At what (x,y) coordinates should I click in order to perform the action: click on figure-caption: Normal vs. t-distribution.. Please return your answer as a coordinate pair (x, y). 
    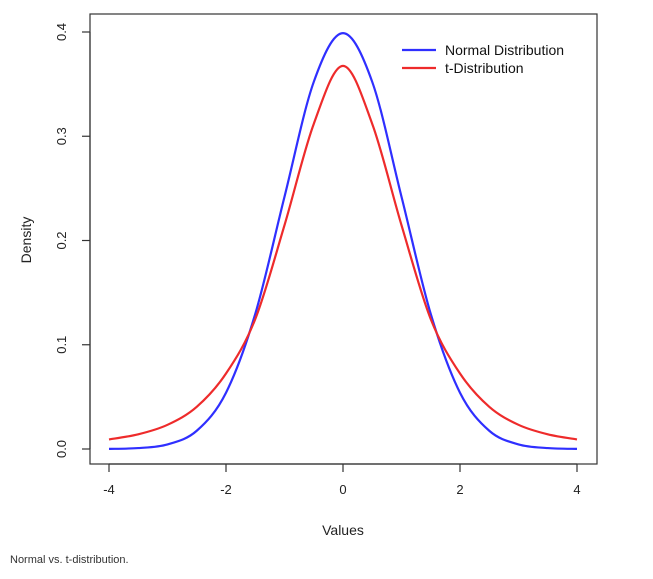
    Looking at the image, I should click on (69, 560).